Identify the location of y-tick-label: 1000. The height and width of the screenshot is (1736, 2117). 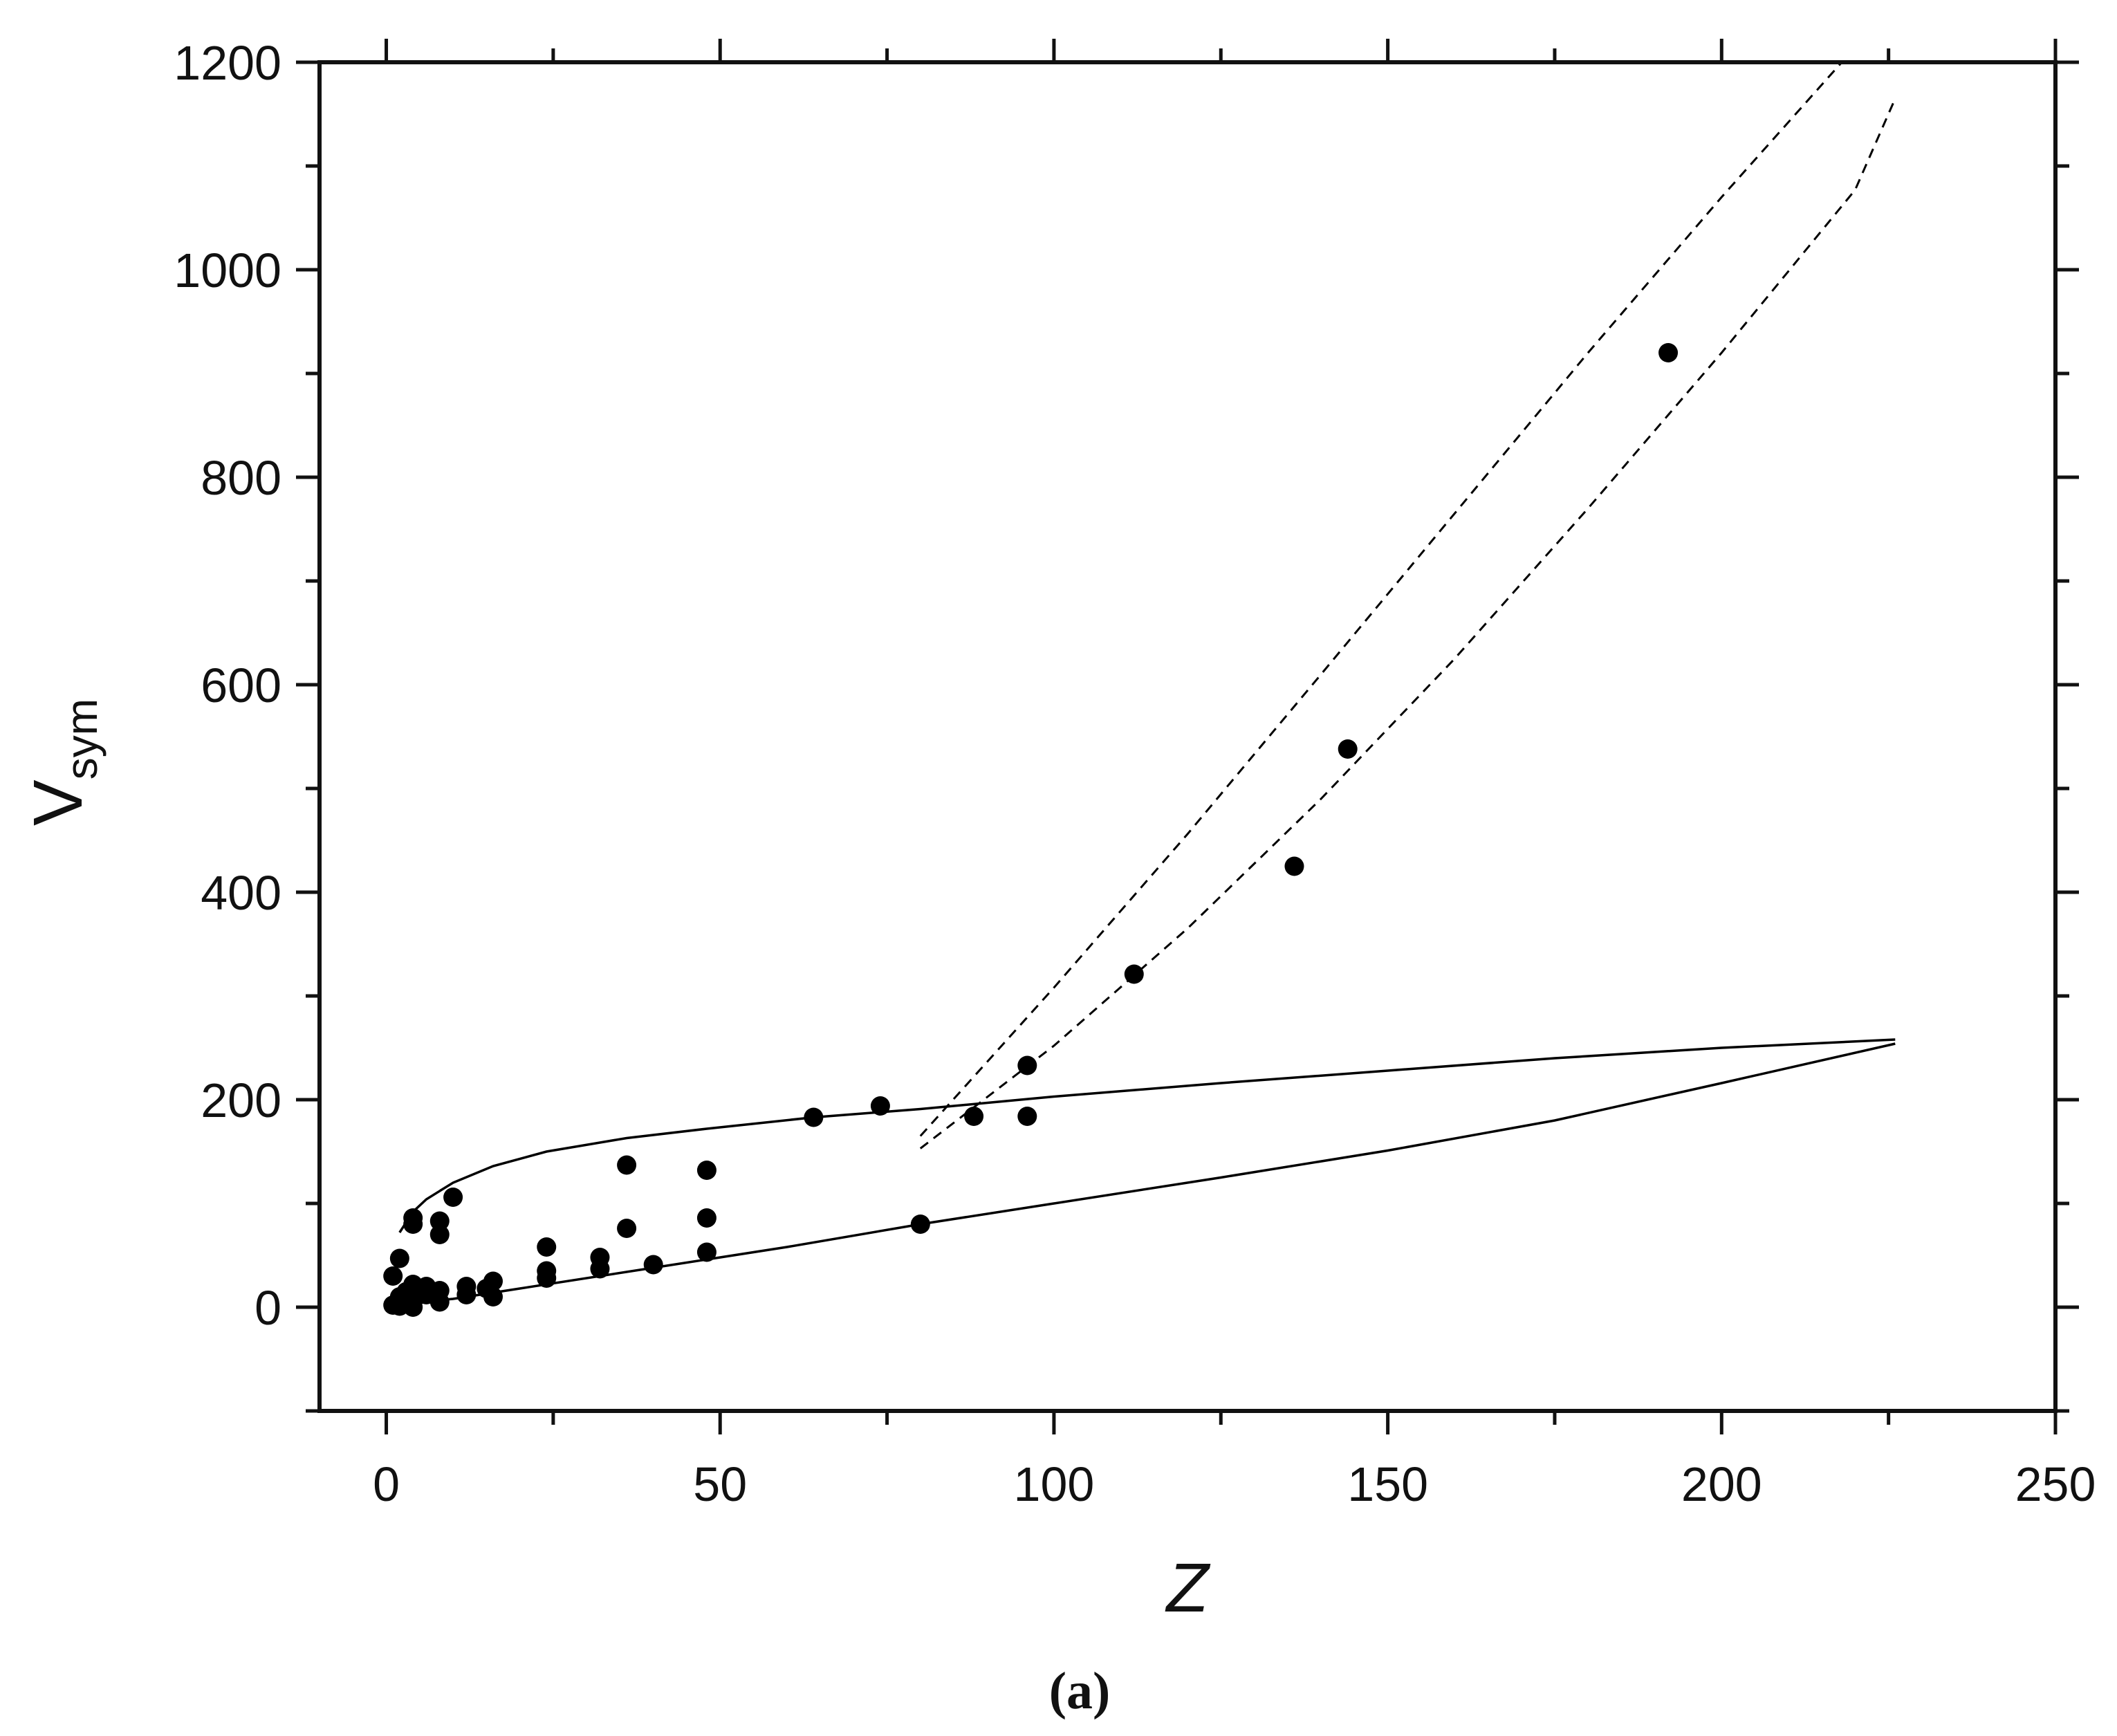
(227, 270).